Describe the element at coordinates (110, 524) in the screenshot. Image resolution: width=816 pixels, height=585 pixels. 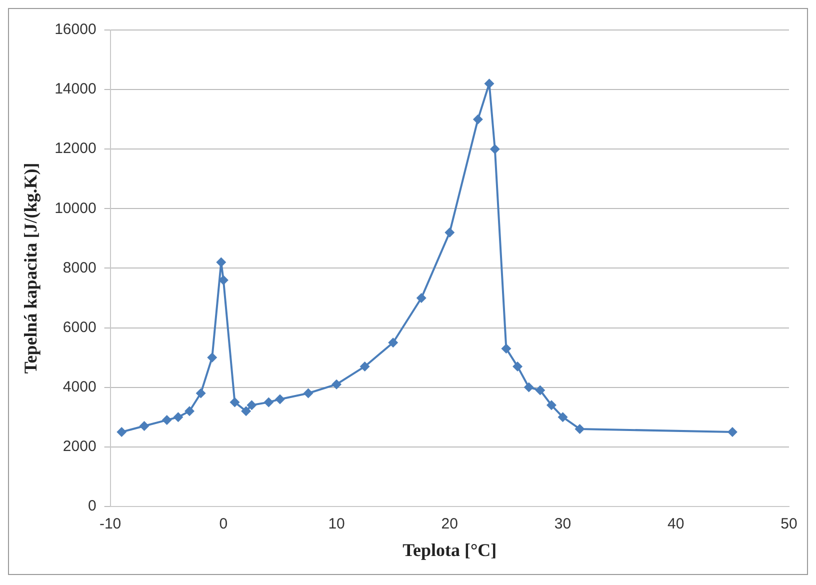
I see `x-tick-label: -10` at that location.